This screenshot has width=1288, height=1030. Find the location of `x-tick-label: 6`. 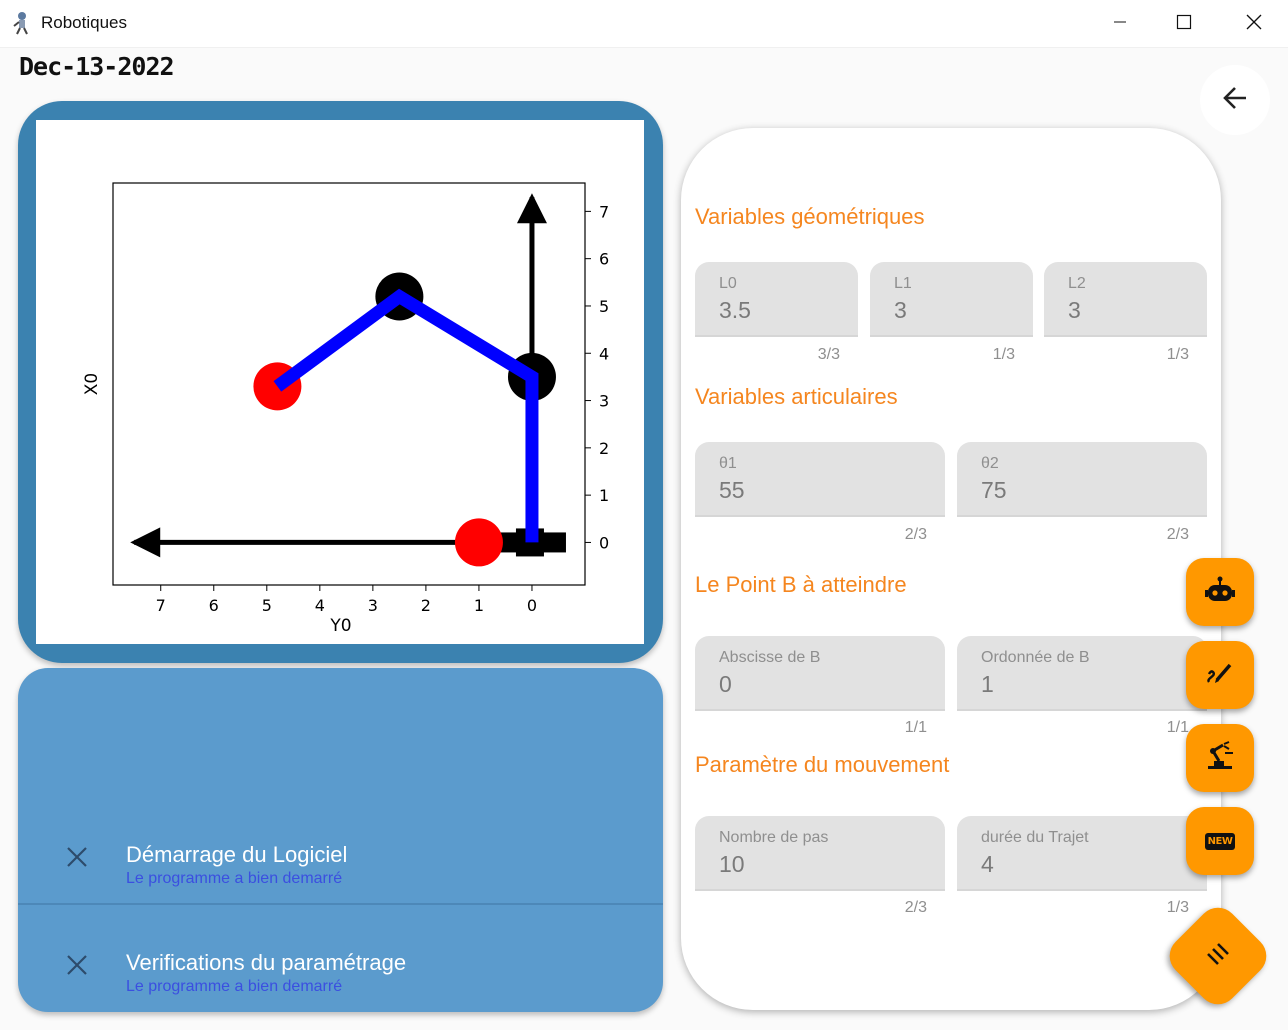

x-tick-label: 6 is located at coordinates (214, 605).